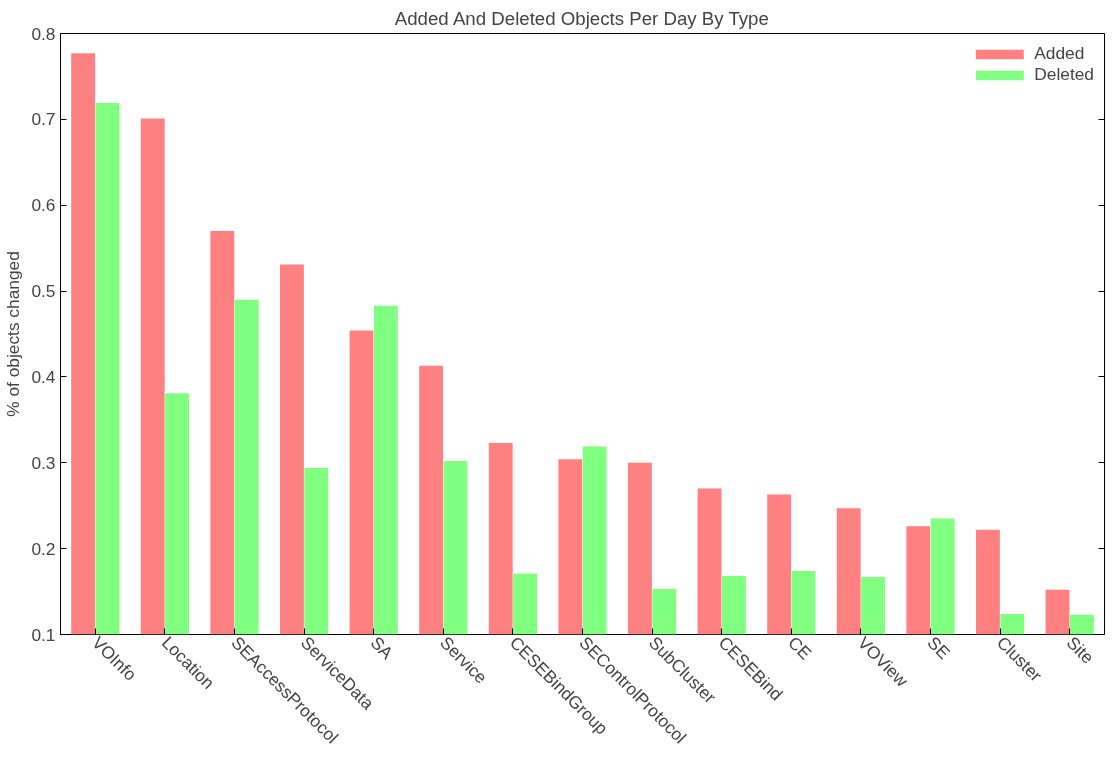 This screenshot has width=1114, height=757. Describe the element at coordinates (43, 205) in the screenshot. I see `y-tick-label: 0.6` at that location.